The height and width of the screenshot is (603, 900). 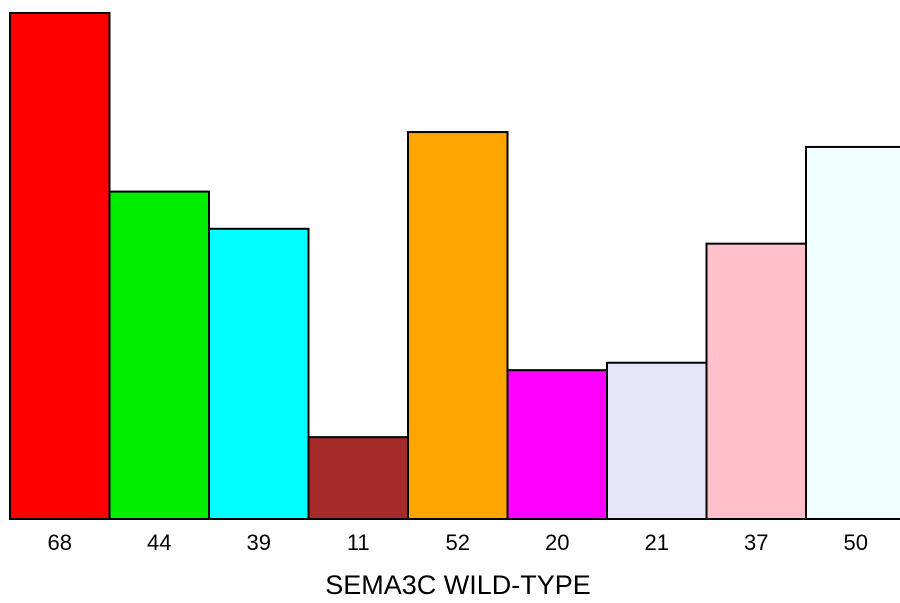 I want to click on x-tick-label: 44, so click(x=159, y=542).